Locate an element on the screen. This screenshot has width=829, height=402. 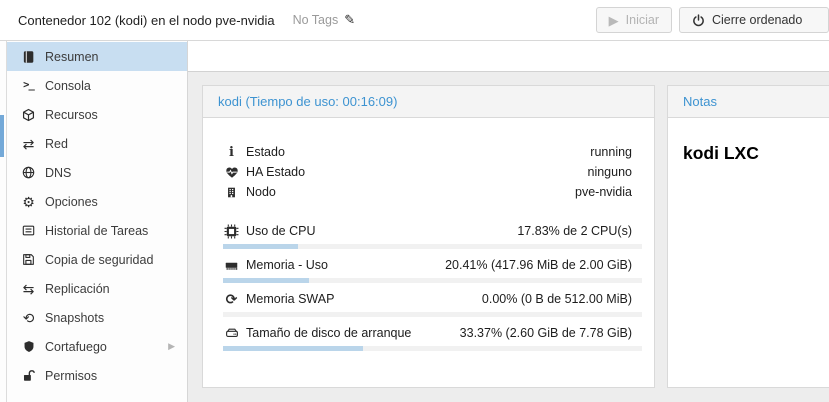
sidebar-item-recursos: Recursos is located at coordinates (97, 114).